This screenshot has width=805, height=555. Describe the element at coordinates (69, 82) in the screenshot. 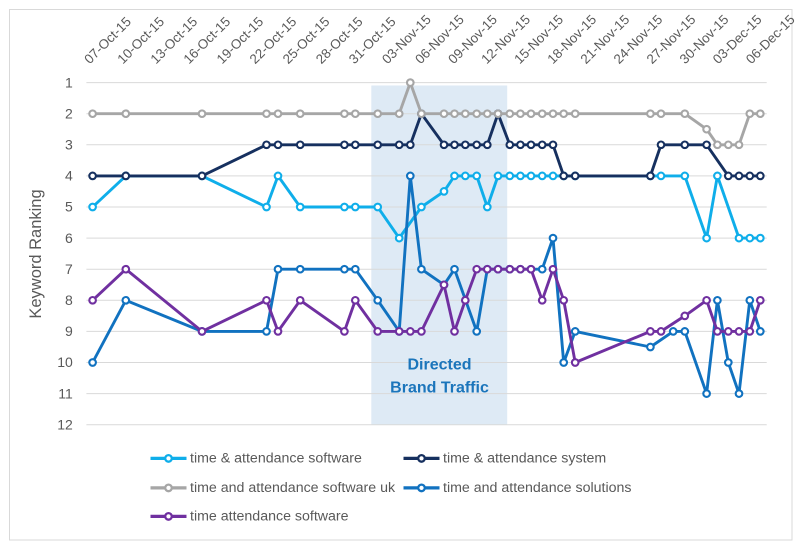

I see `svg-text: 1` at that location.